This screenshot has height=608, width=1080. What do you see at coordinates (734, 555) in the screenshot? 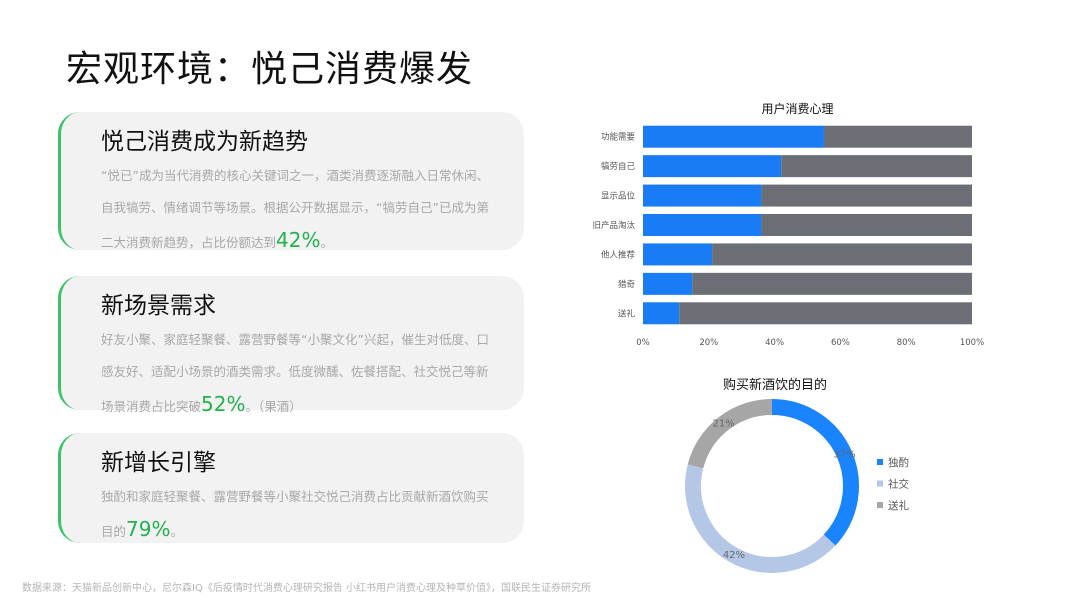
I see `value-label: 42%` at bounding box center [734, 555].